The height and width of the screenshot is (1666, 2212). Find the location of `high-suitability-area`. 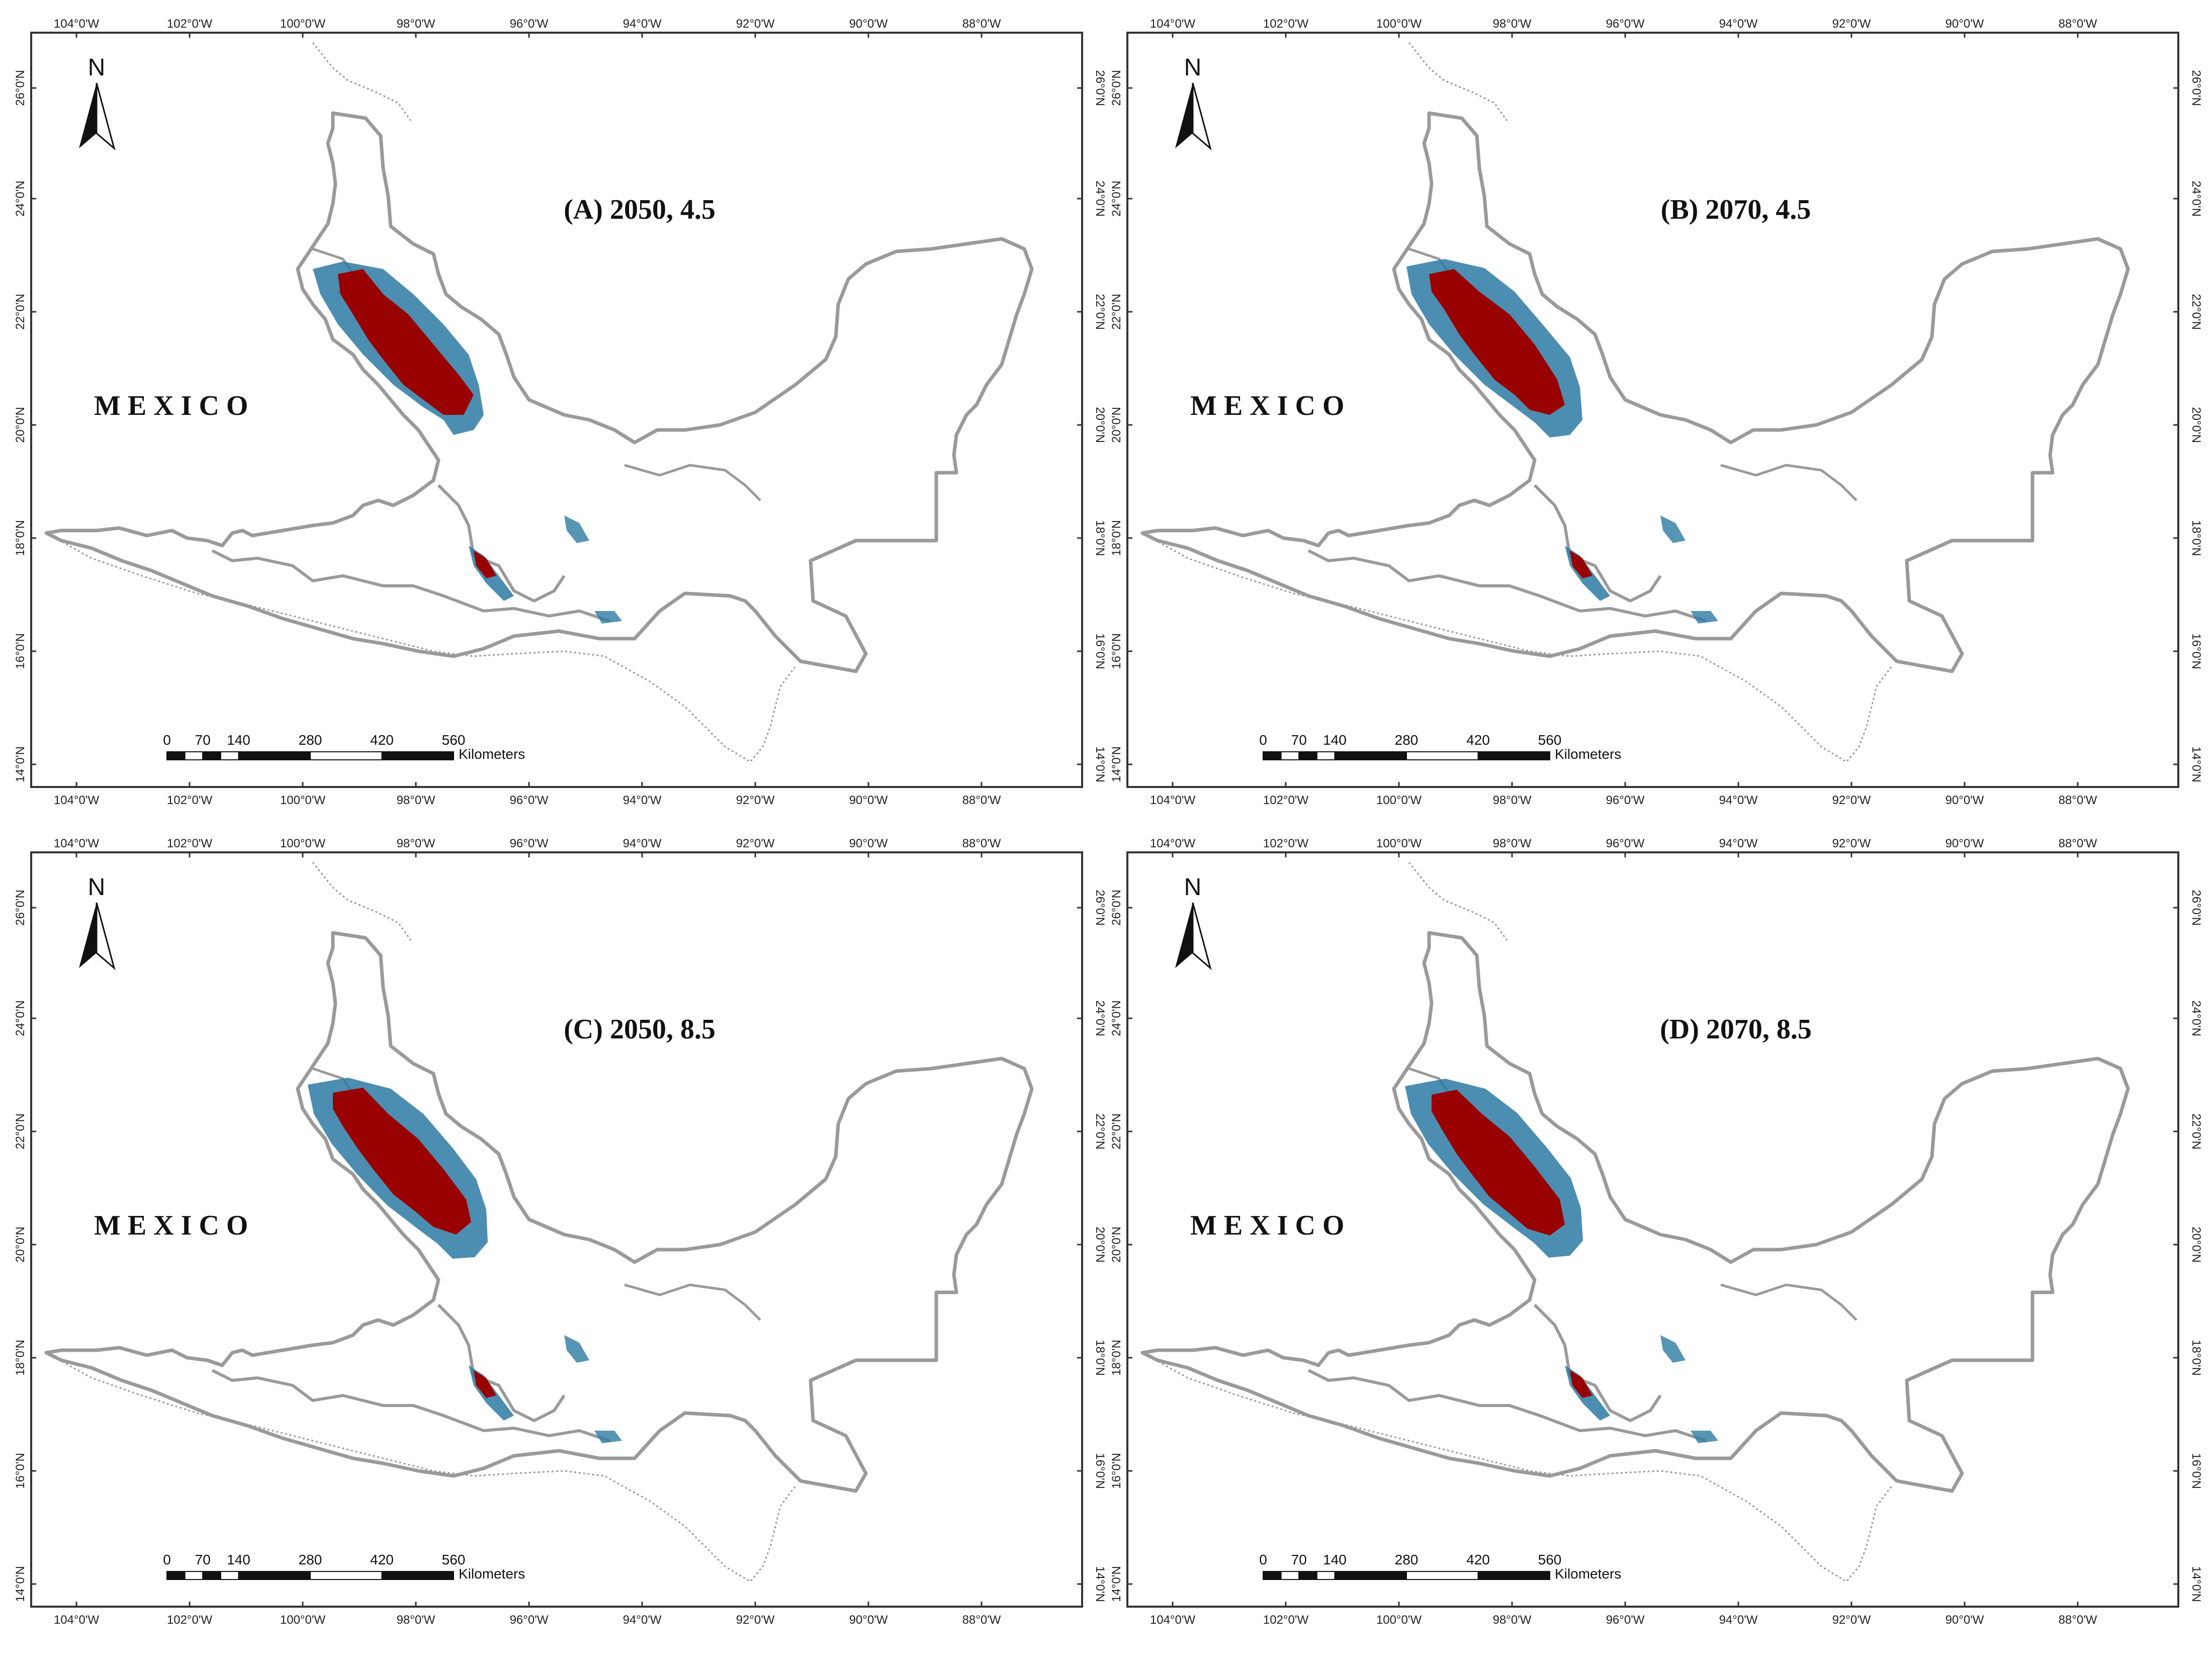

high-suitability-area is located at coordinates (485, 565).